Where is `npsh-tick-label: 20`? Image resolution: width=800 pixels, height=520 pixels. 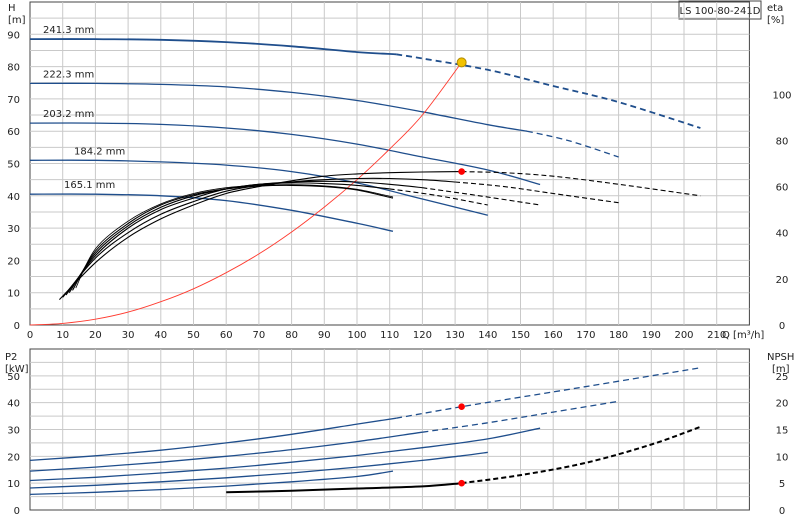 npsh-tick-label: 20 is located at coordinates (782, 404).